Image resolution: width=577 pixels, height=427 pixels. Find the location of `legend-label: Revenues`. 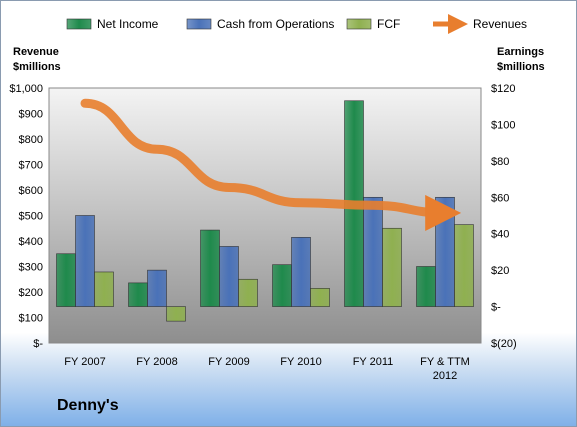

legend-label: Revenues is located at coordinates (500, 24).